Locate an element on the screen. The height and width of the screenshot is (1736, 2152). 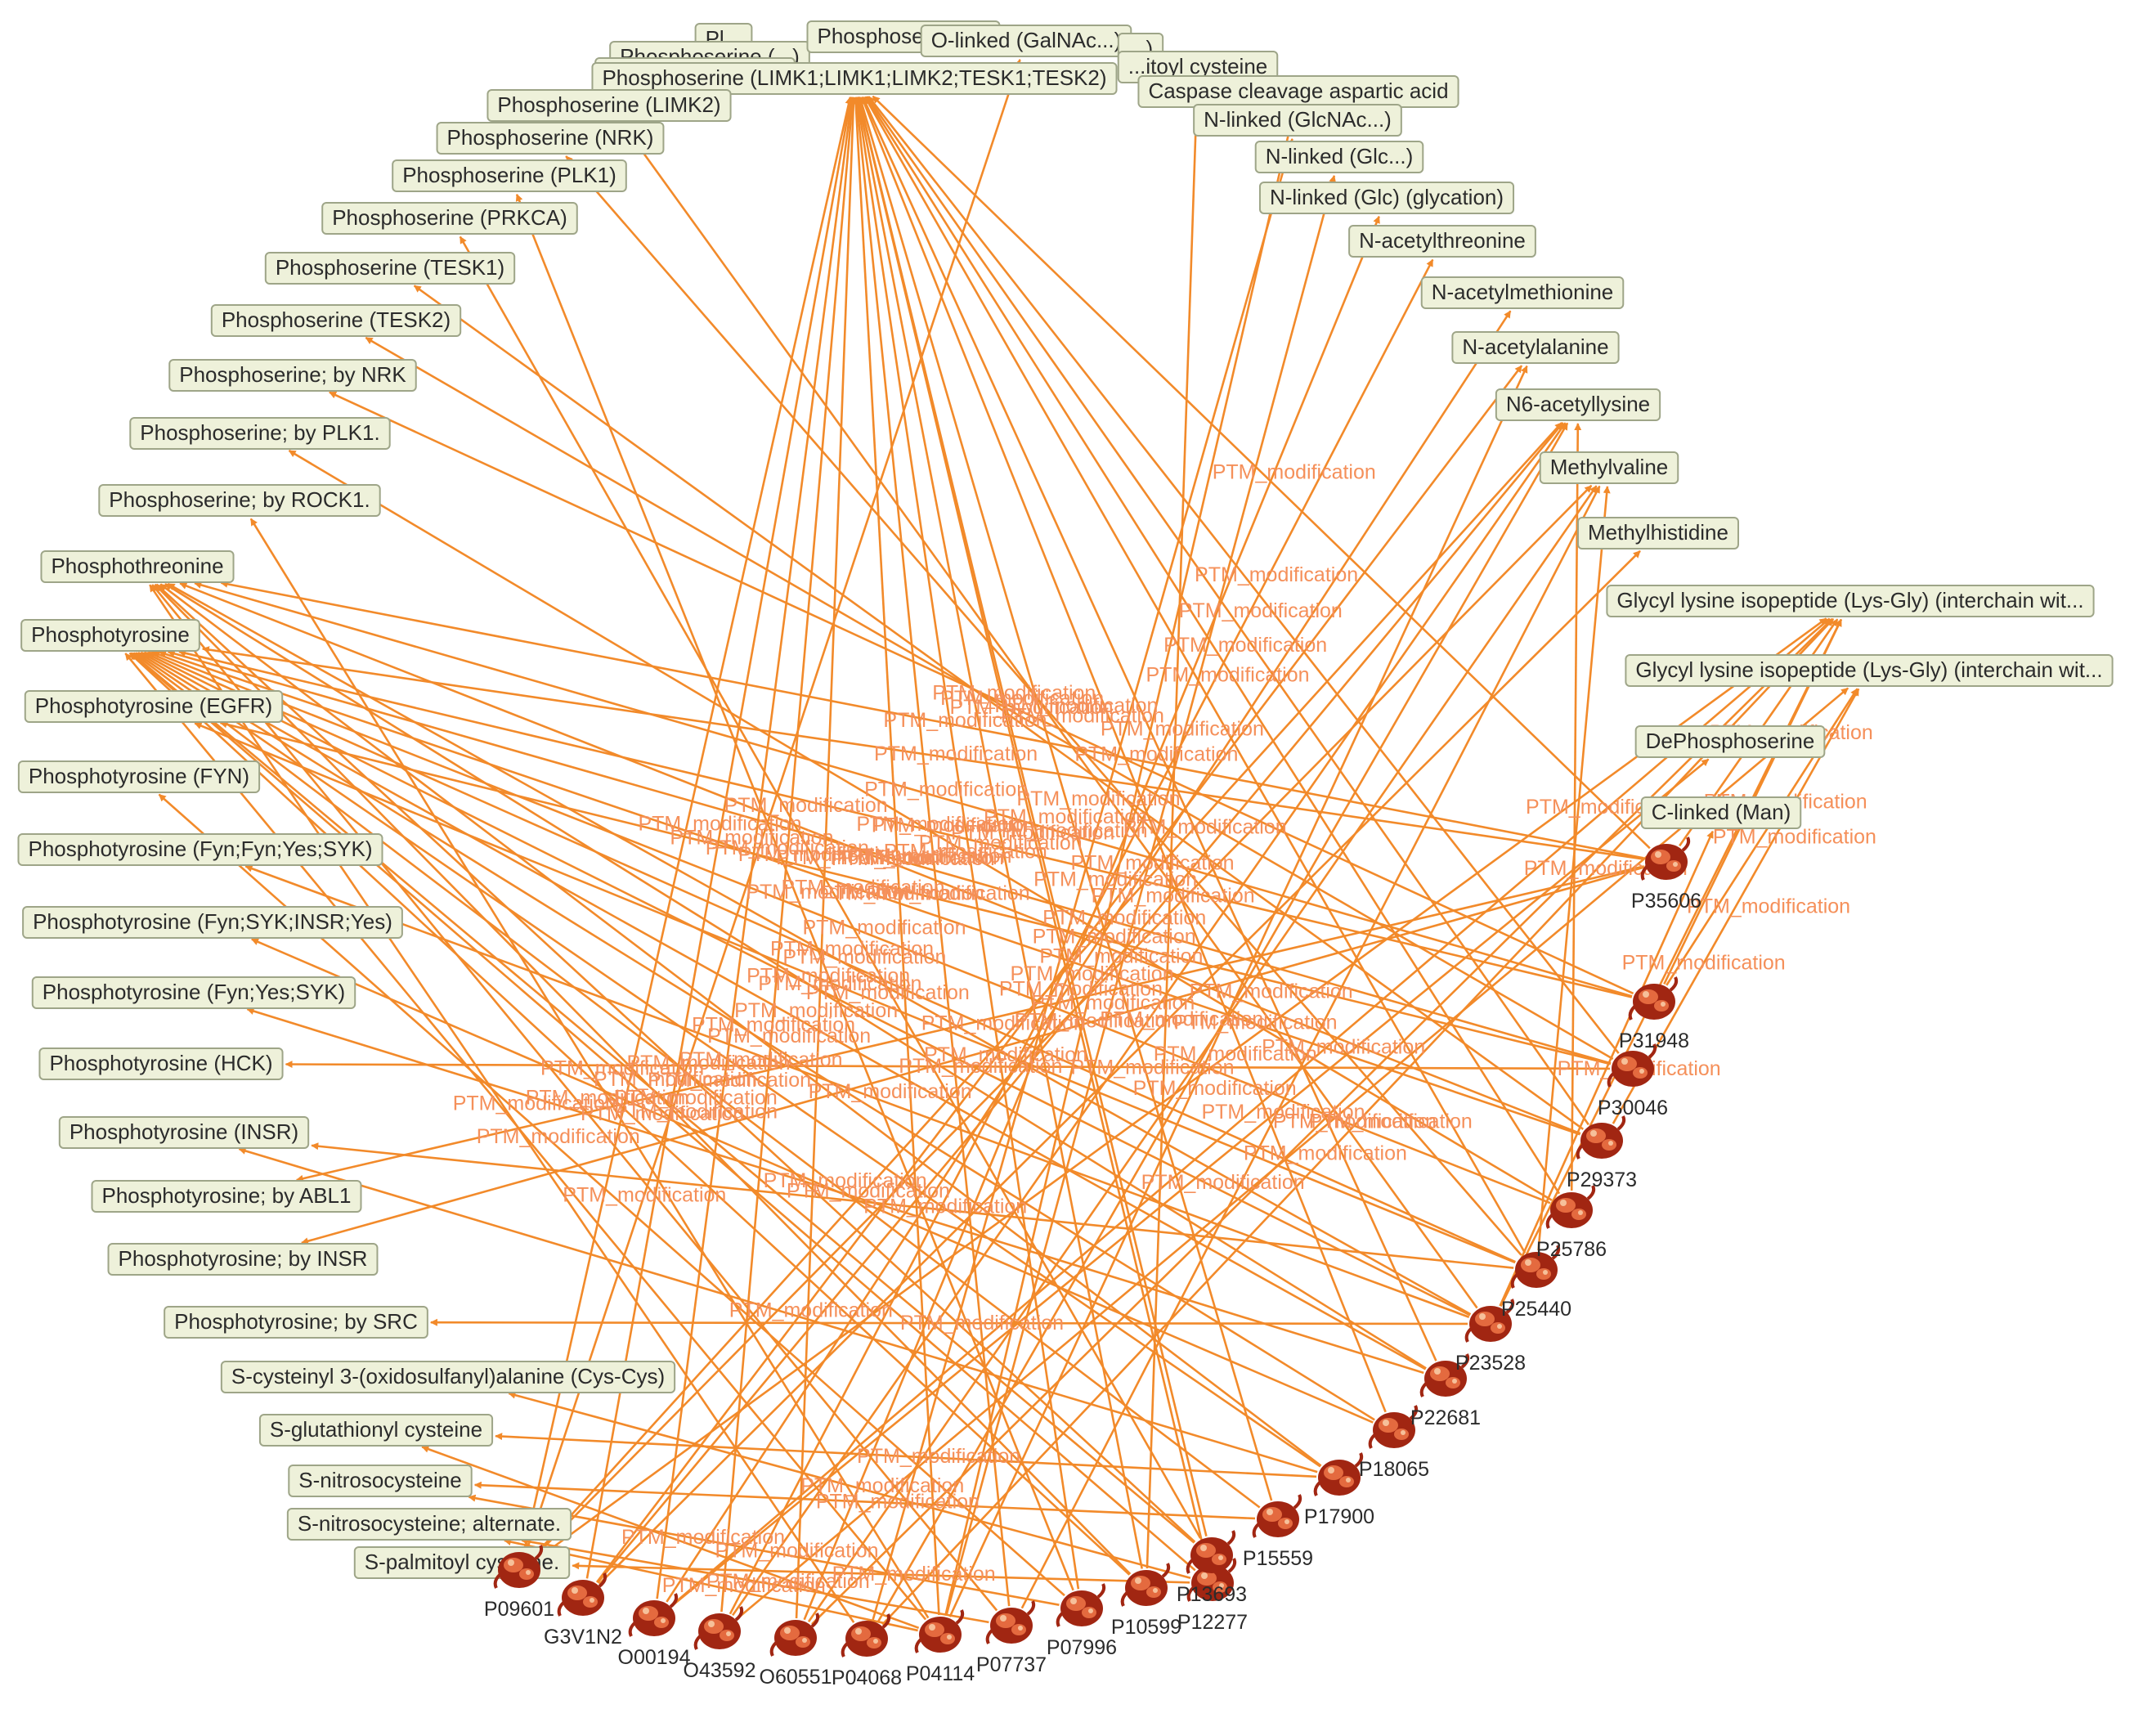
protein-node-label: P30046 is located at coordinates (1633, 1108).